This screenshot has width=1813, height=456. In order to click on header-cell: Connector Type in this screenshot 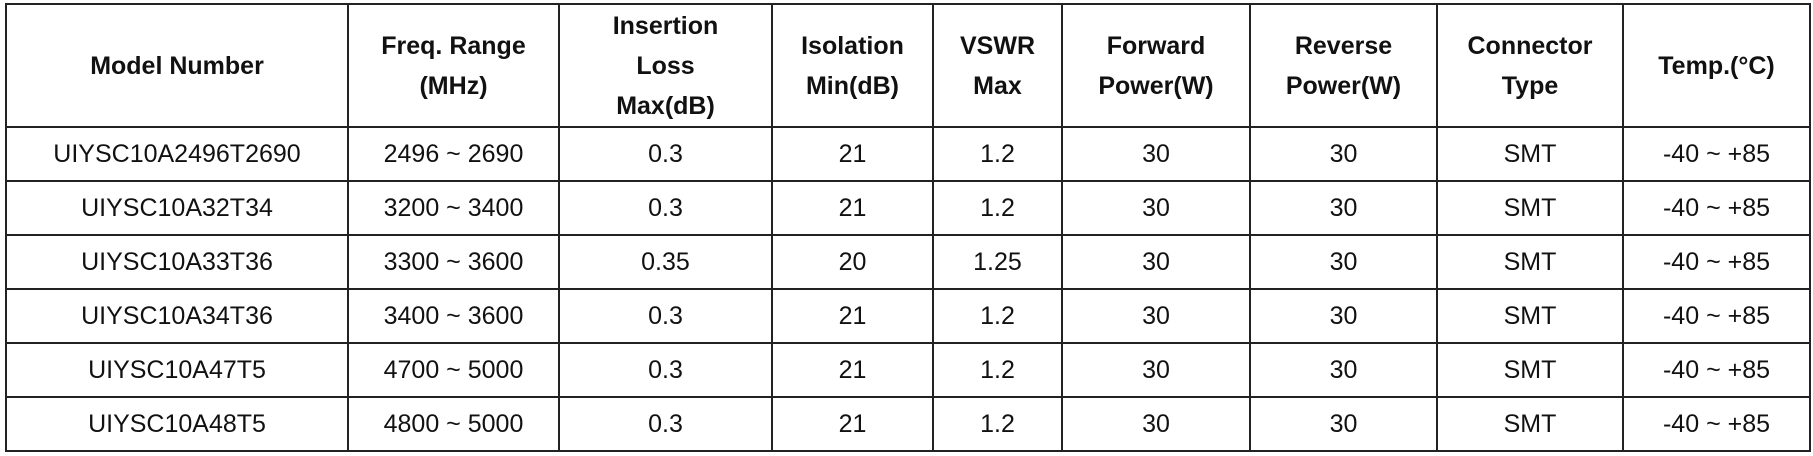, I will do `click(1530, 65)`.